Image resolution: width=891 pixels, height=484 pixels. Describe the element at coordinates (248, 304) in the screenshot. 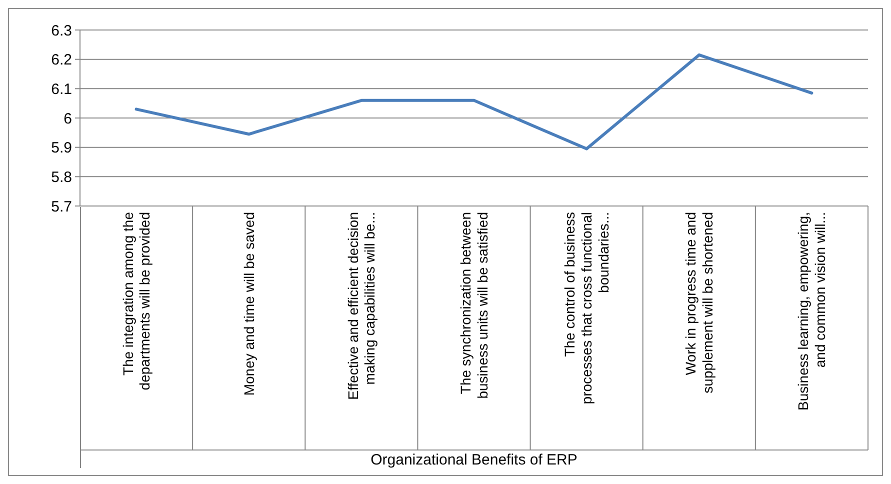

I see `x-tick-label: Money and time will be saved` at that location.